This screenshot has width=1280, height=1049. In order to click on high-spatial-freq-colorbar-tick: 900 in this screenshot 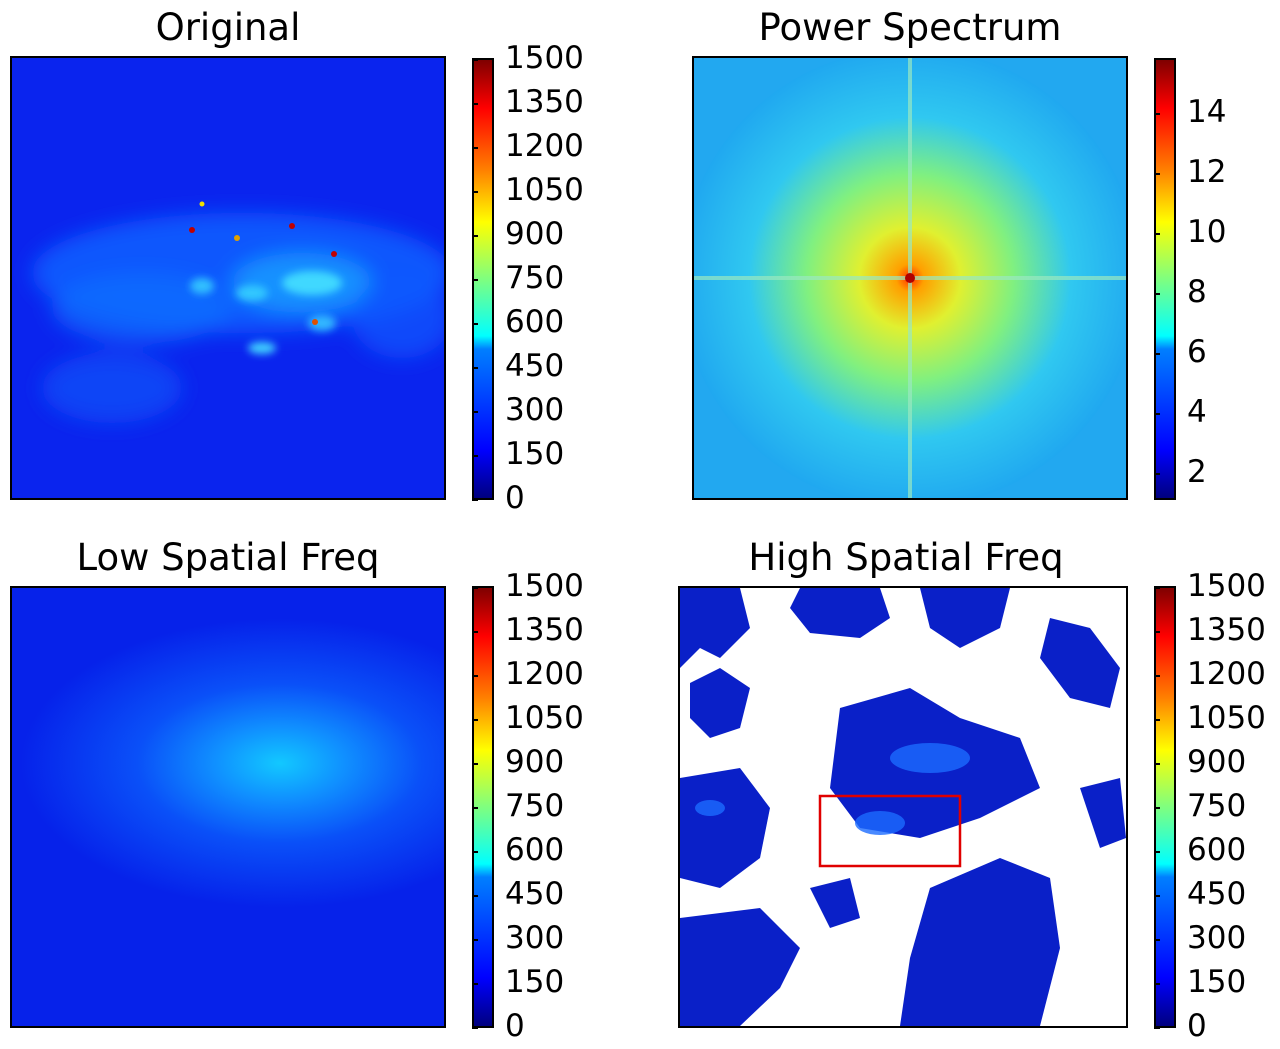, I will do `click(1200, 762)`.